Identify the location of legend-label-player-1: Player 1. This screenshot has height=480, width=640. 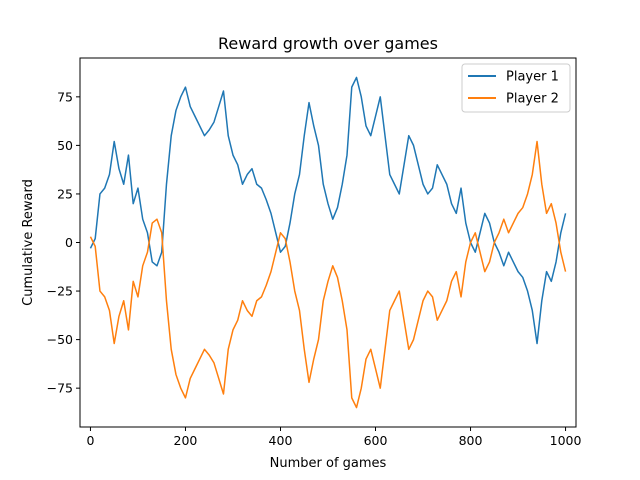
(532, 77).